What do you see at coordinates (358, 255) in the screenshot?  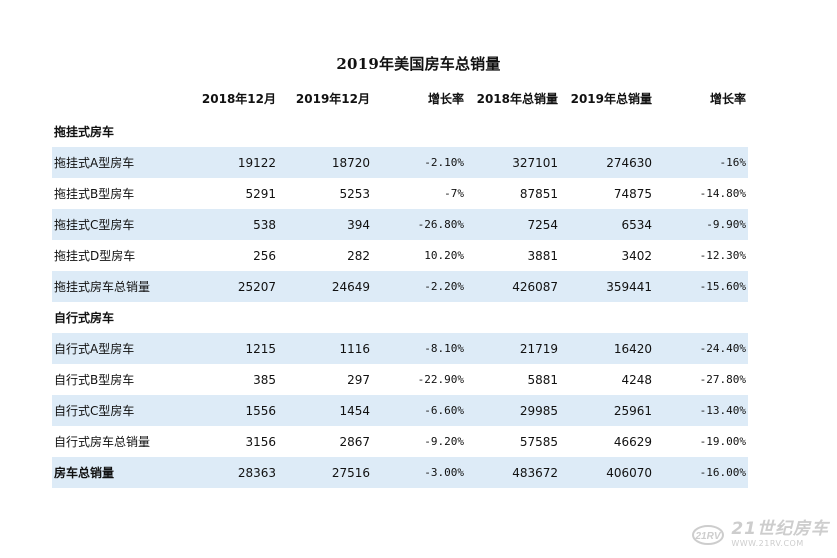 I see `cell-value-2019-dec: 282` at bounding box center [358, 255].